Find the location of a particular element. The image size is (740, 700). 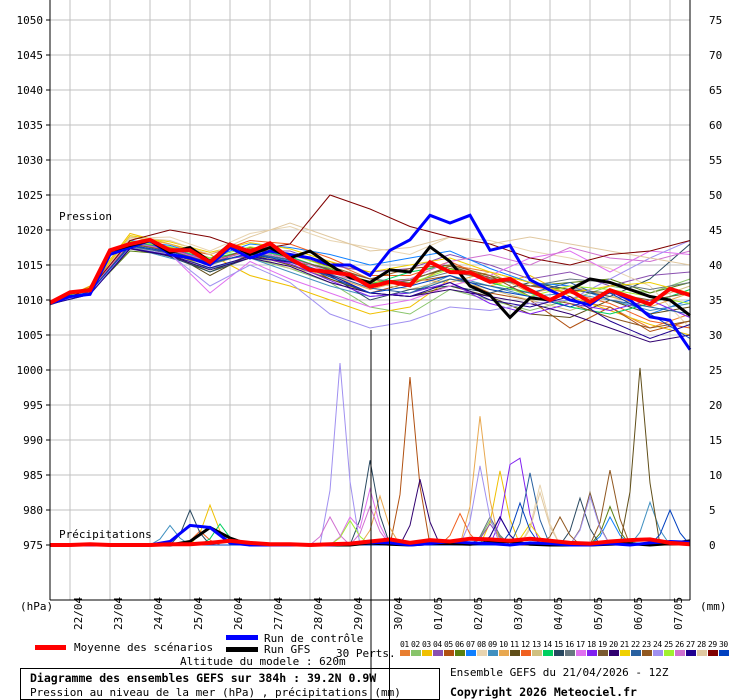

x-tick-label: 28/04 is located at coordinates (318, 613).